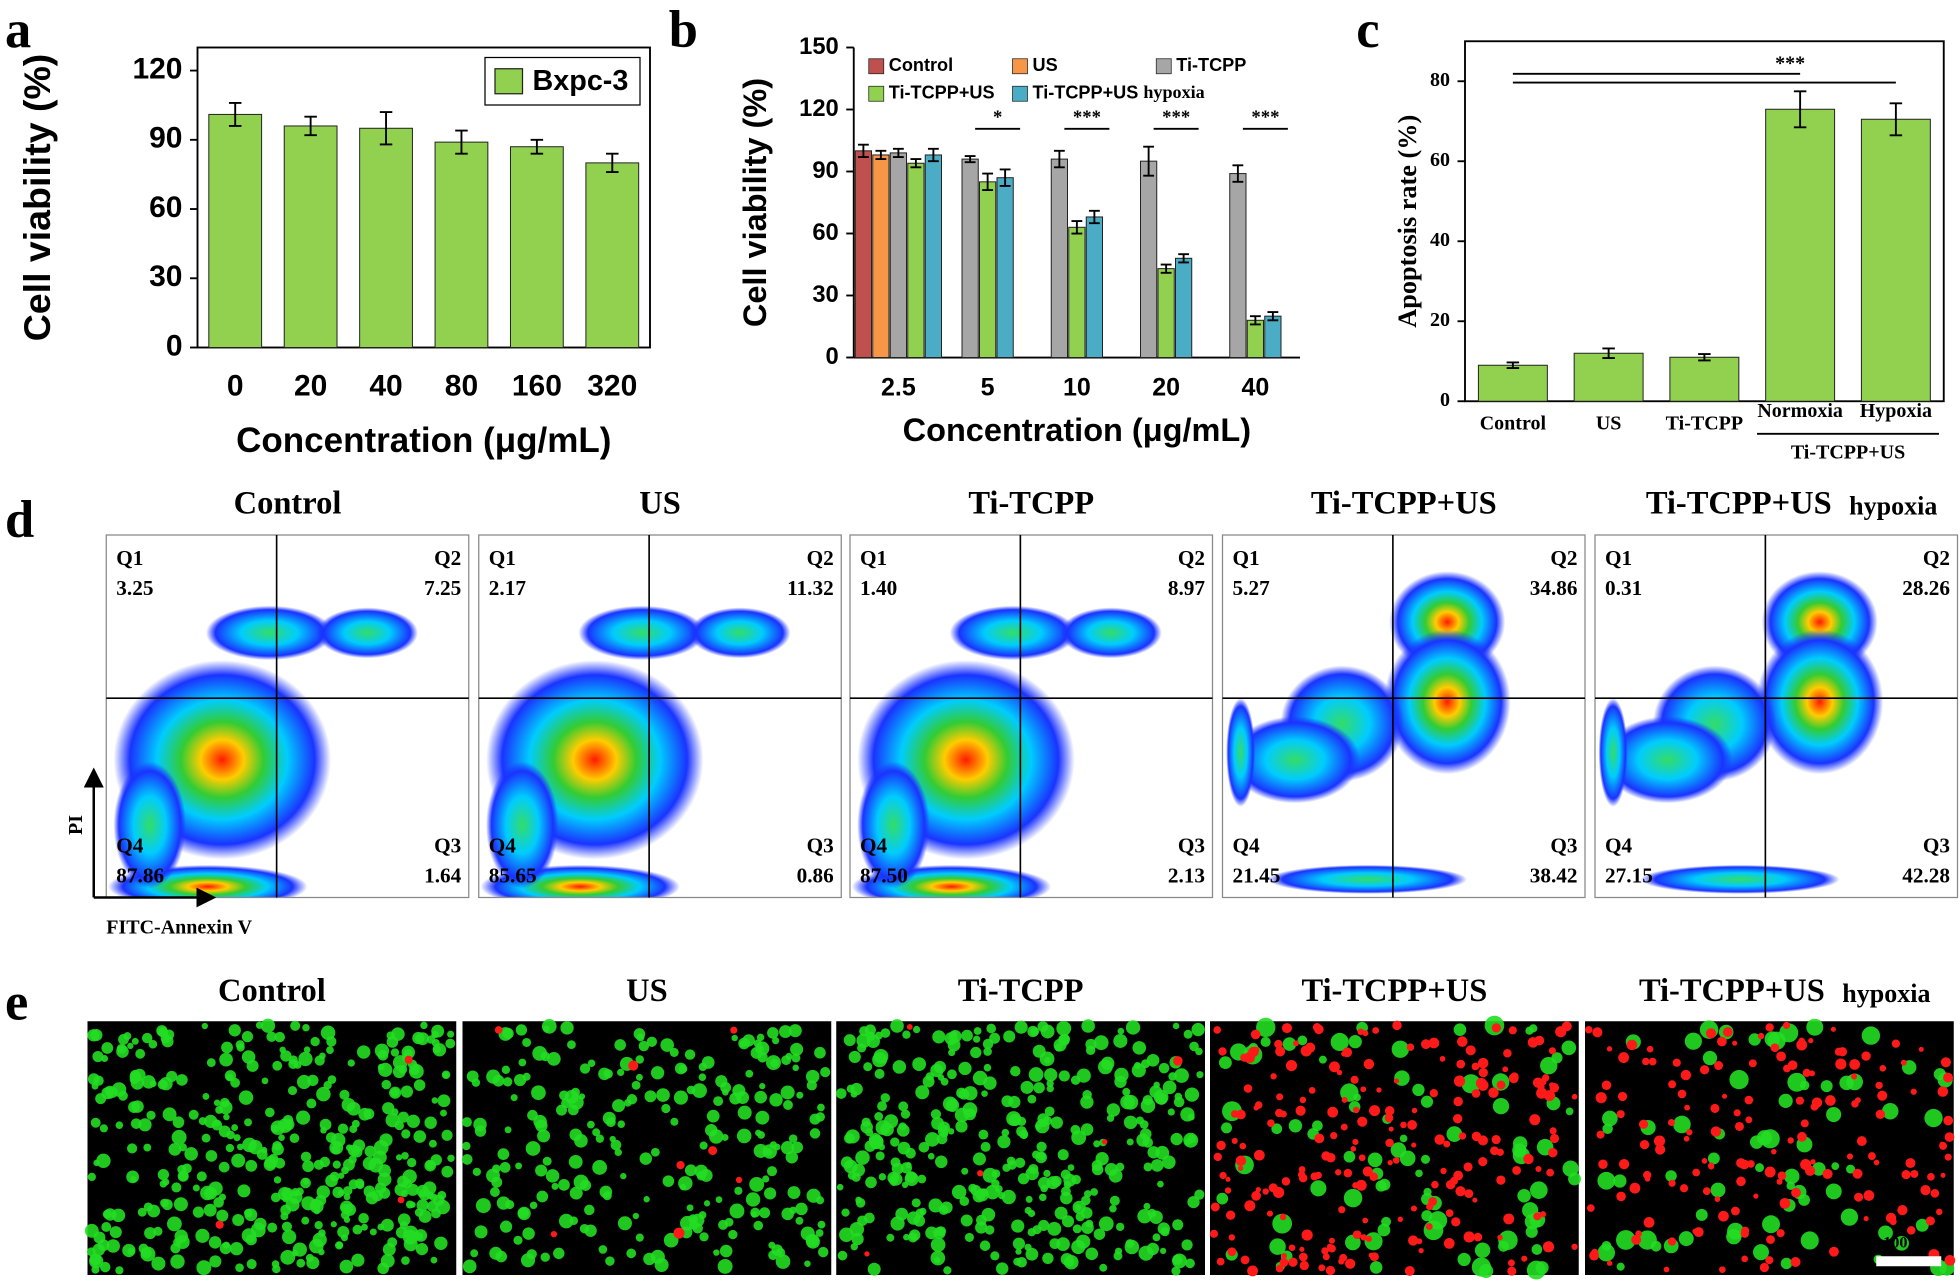 The image size is (1960, 1282). I want to click on error-bar, so click(1896, 119).